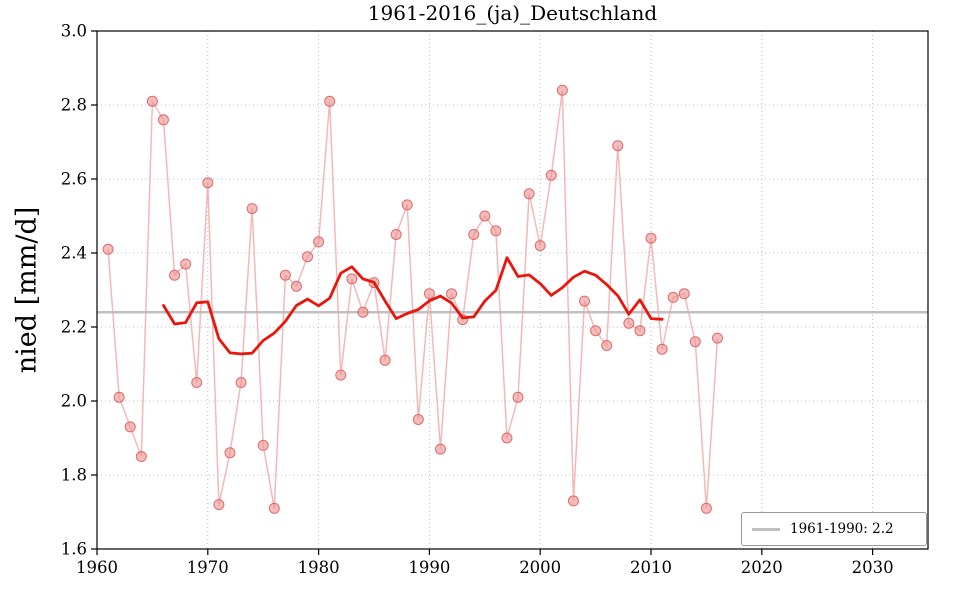 This screenshot has width=960, height=600. I want to click on y-tick-label: 2.6, so click(74, 179).